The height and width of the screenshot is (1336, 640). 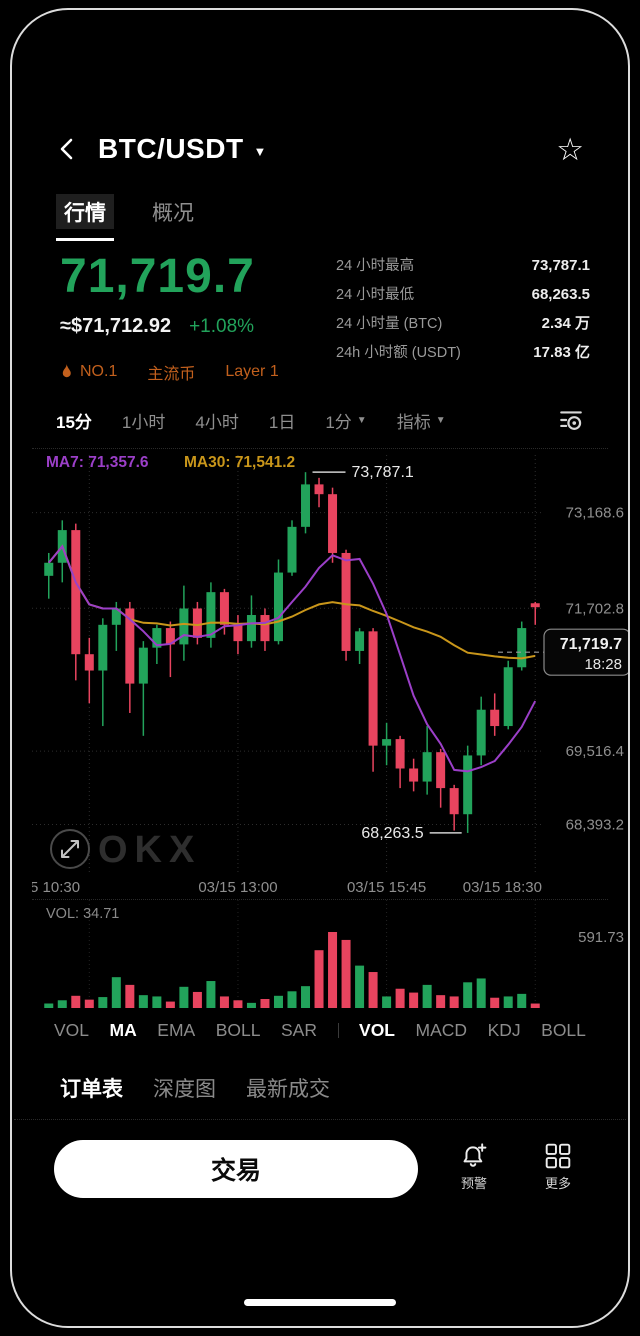 I want to click on stat-value: 68,263.5, so click(x=560, y=294).